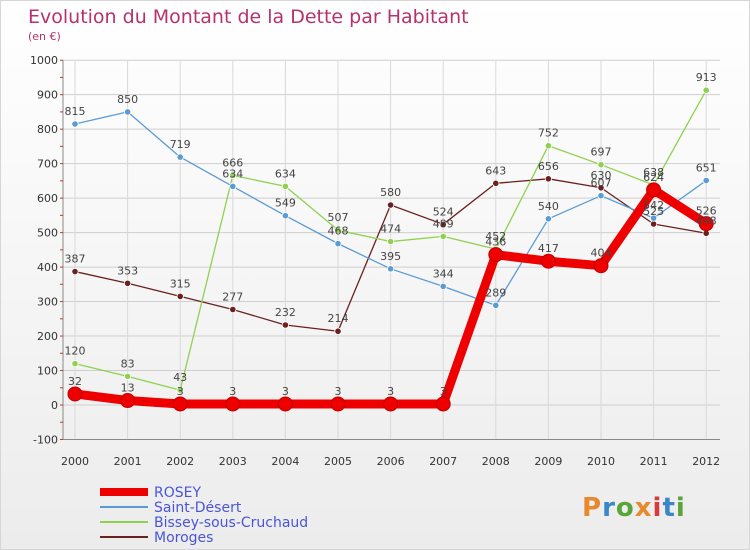 The width and height of the screenshot is (750, 550). Describe the element at coordinates (233, 461) in the screenshot. I see `x-tick-label: 2003` at that location.